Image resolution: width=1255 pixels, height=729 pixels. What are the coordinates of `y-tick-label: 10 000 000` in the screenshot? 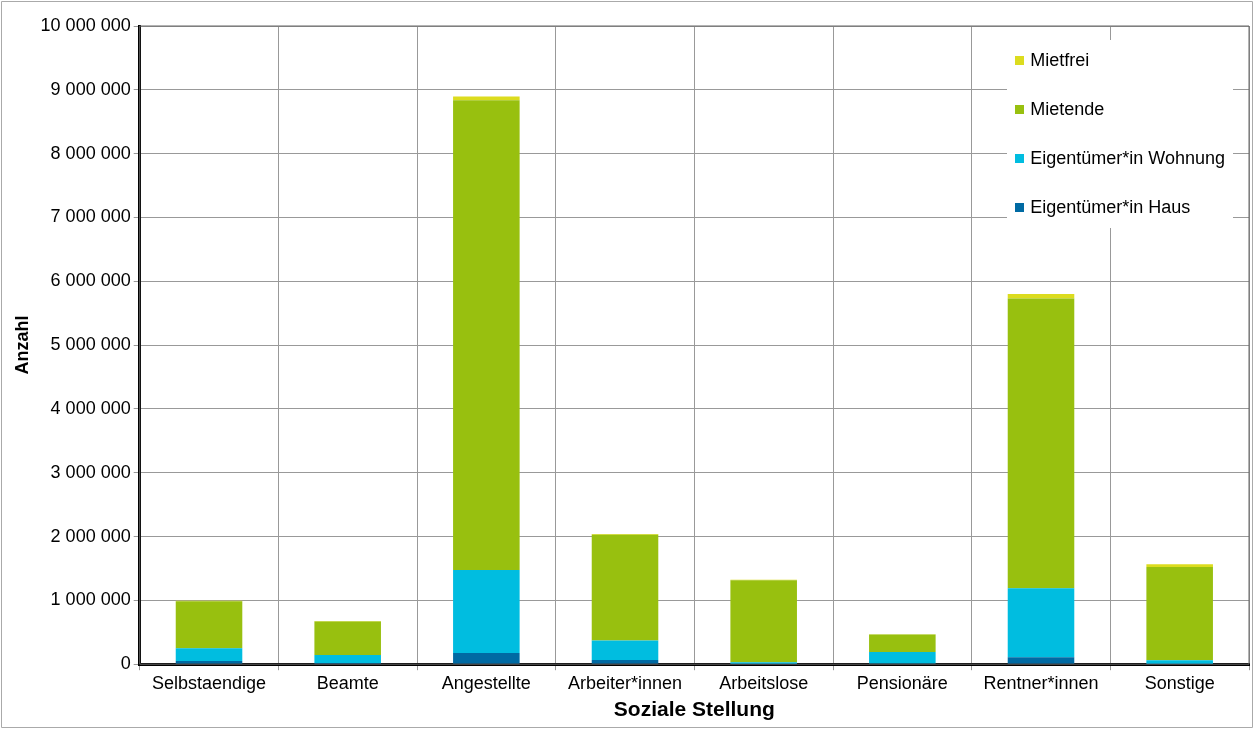 It's located at (85, 24).